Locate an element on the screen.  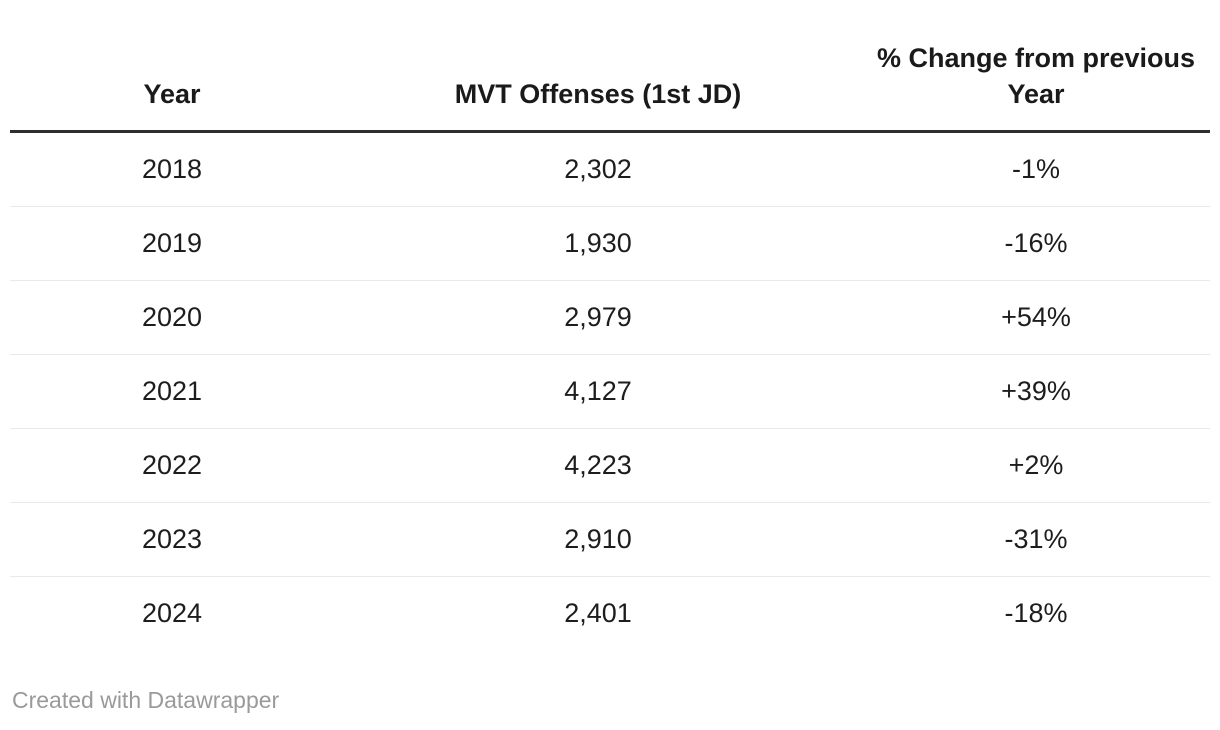
attribution-text: Created with Datawrapper is located at coordinates (146, 700).